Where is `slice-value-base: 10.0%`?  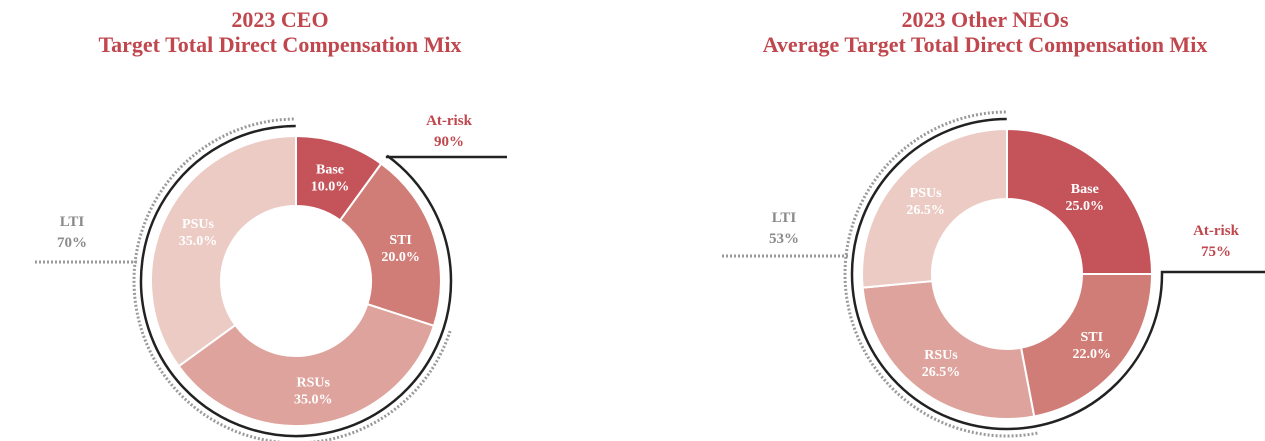 slice-value-base: 10.0% is located at coordinates (330, 186).